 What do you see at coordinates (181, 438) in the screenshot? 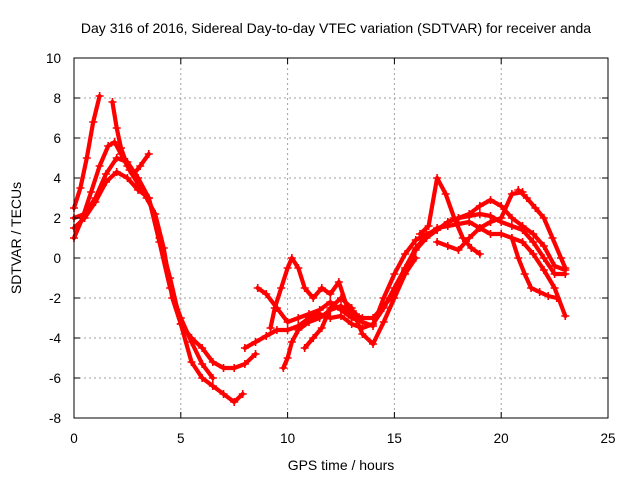
I see `x-tick-label: 5` at bounding box center [181, 438].